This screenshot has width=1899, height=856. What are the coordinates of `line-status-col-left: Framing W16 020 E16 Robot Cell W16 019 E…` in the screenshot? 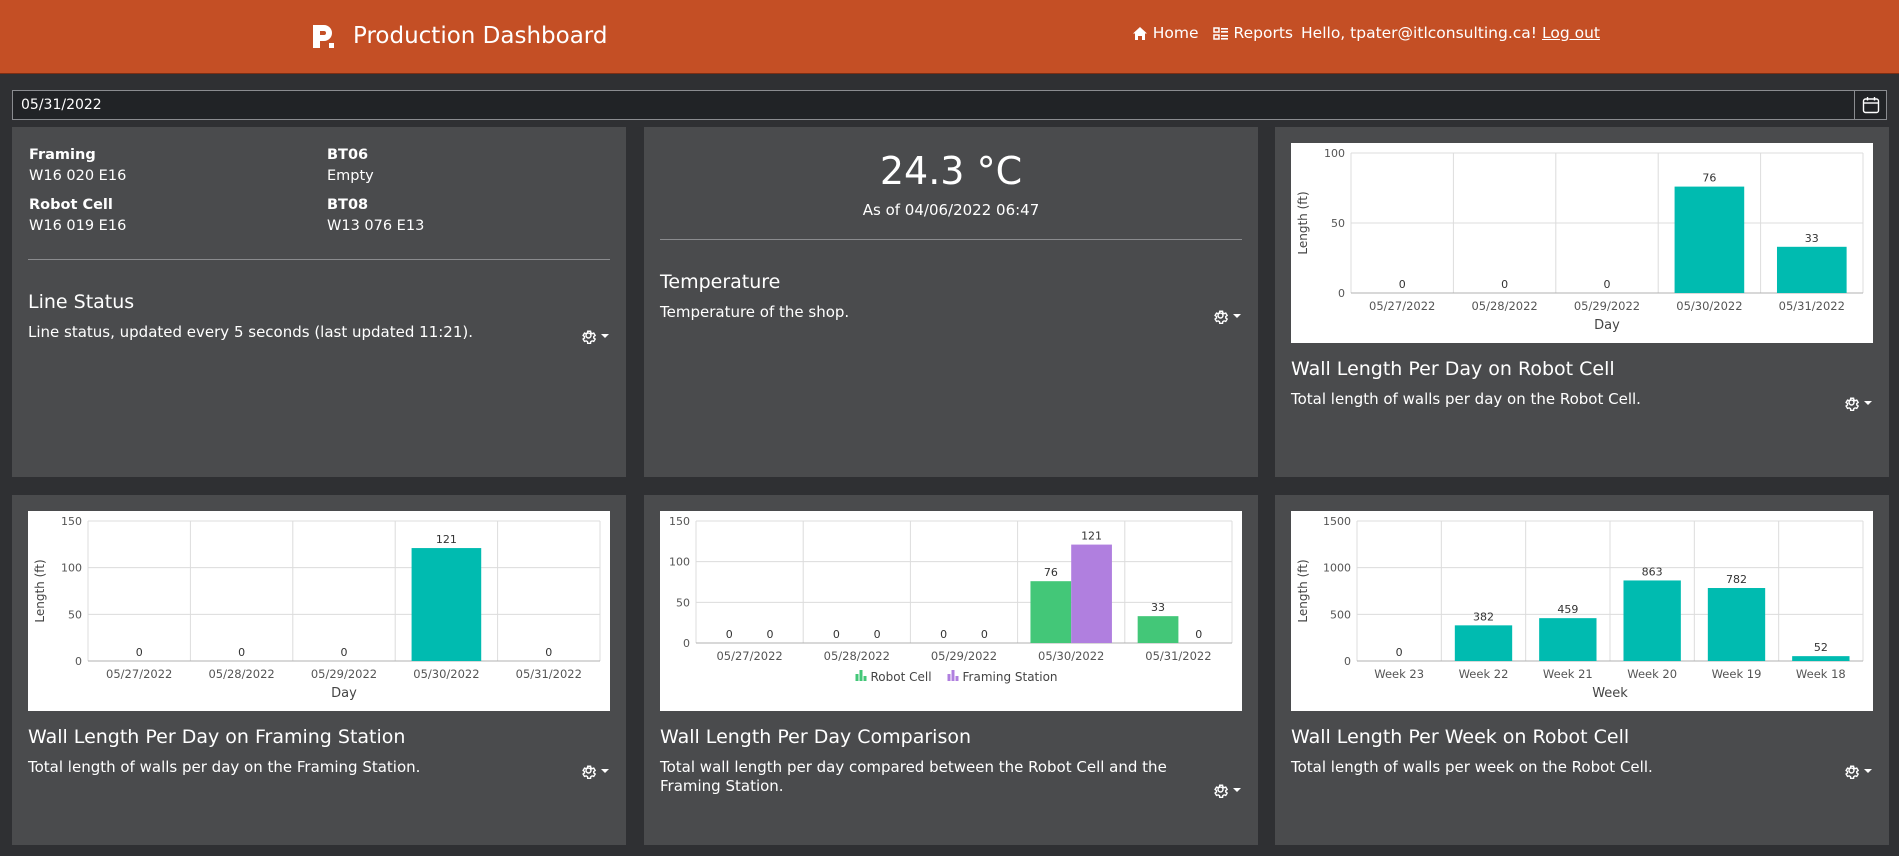 It's located at (77, 195).